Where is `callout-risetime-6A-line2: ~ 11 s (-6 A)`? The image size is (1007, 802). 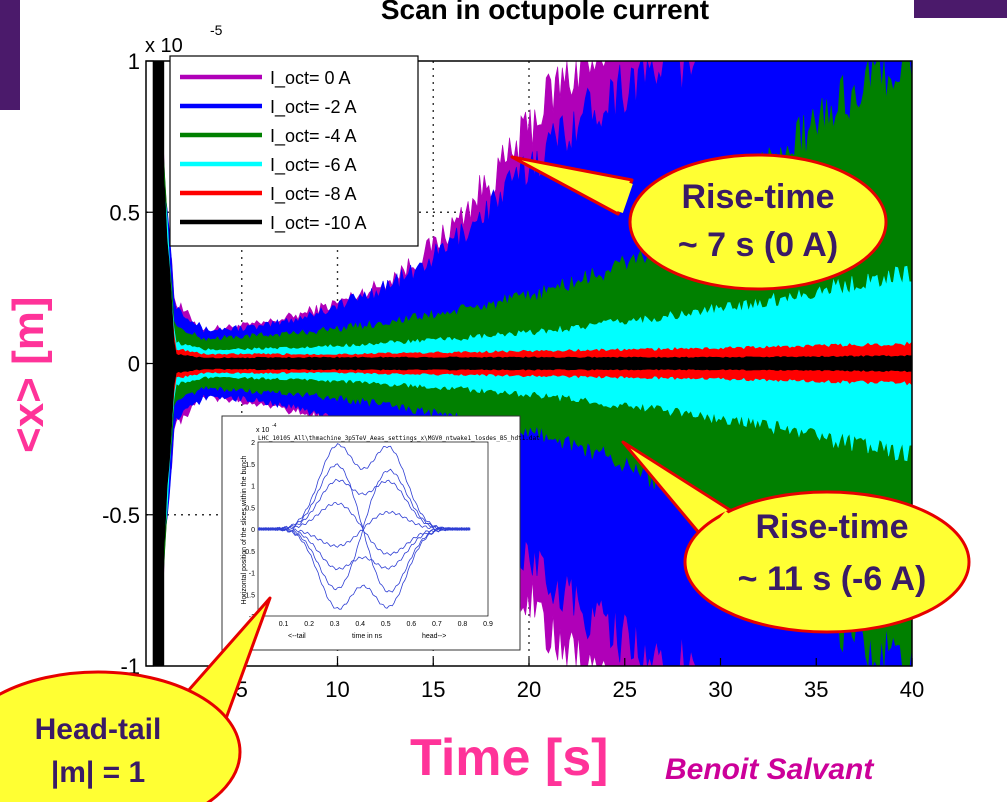
callout-risetime-6A-line2: ~ 11 s (-6 A) is located at coordinates (832, 579).